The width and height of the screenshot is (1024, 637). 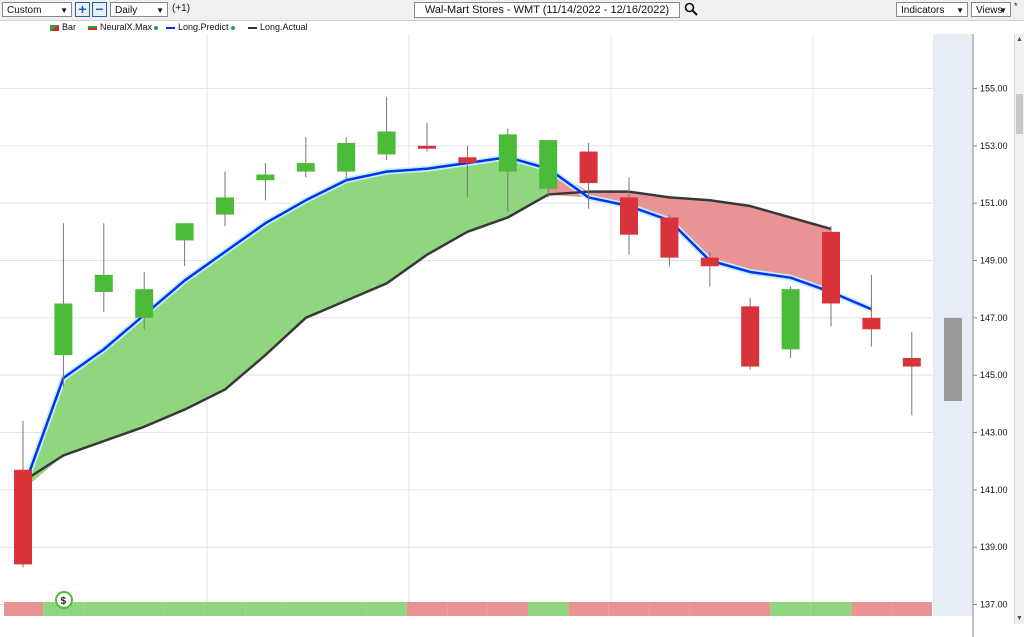 What do you see at coordinates (139, 9) in the screenshot?
I see `period-select: Daily ▼` at bounding box center [139, 9].